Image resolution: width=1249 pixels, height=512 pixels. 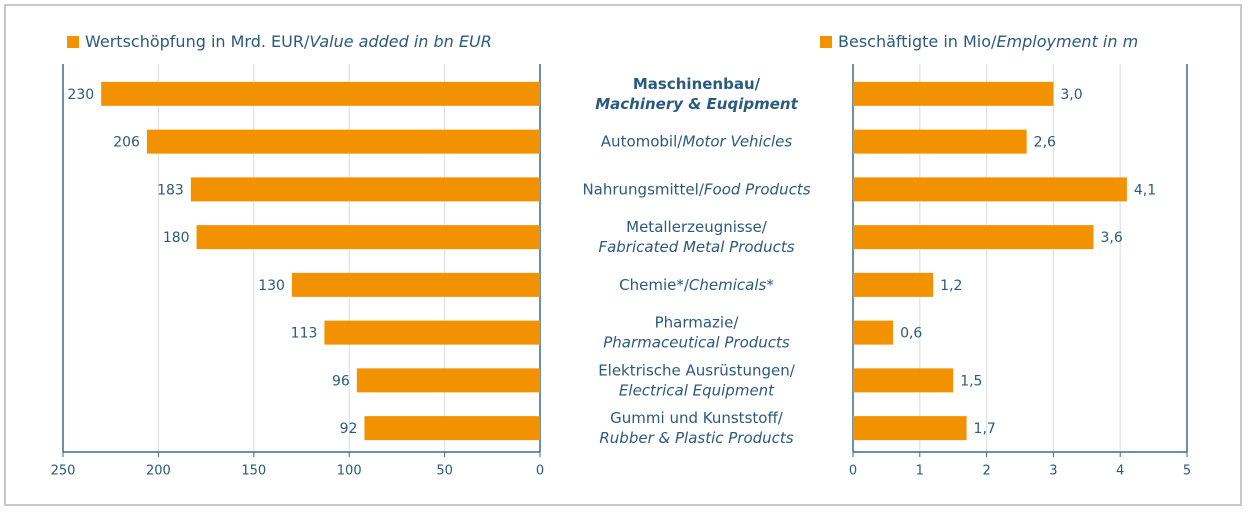 I want to click on category-en: Food Products, so click(x=757, y=189).